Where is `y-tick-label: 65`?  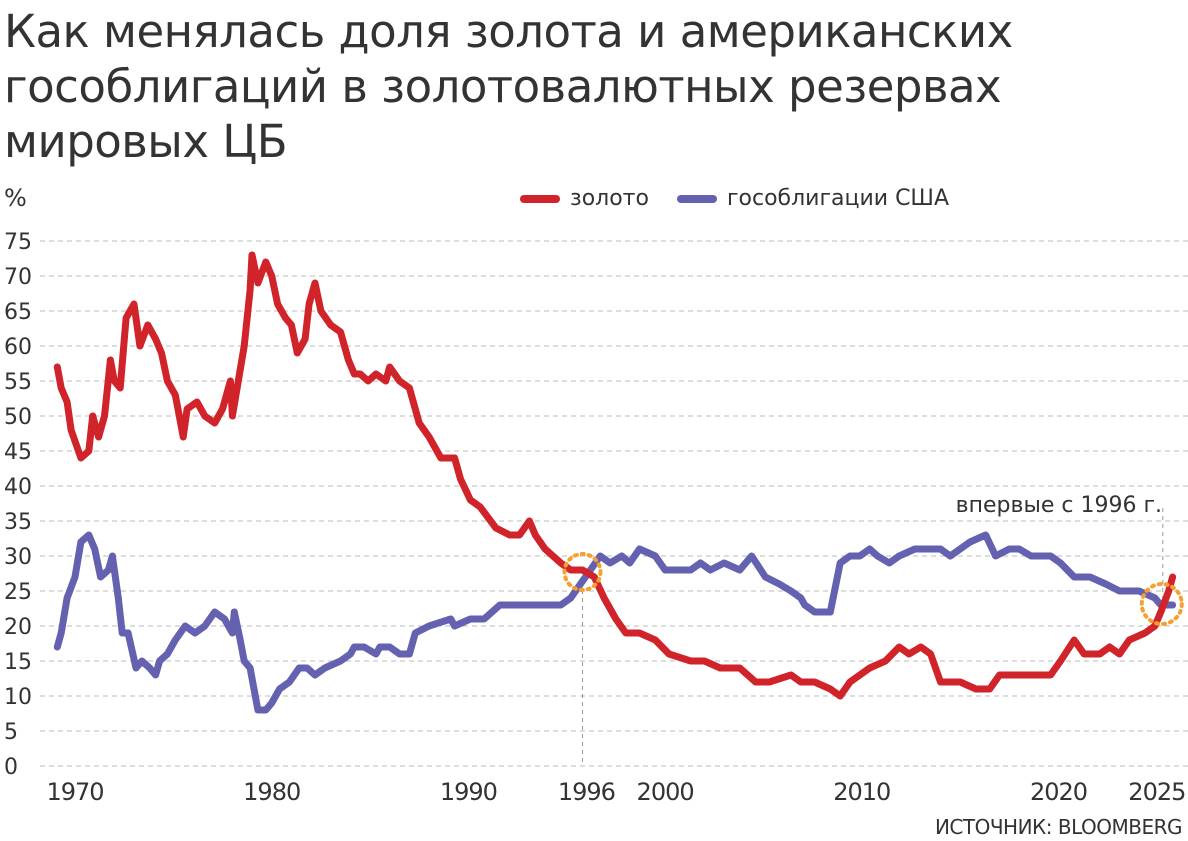
y-tick-label: 65 is located at coordinates (18, 312).